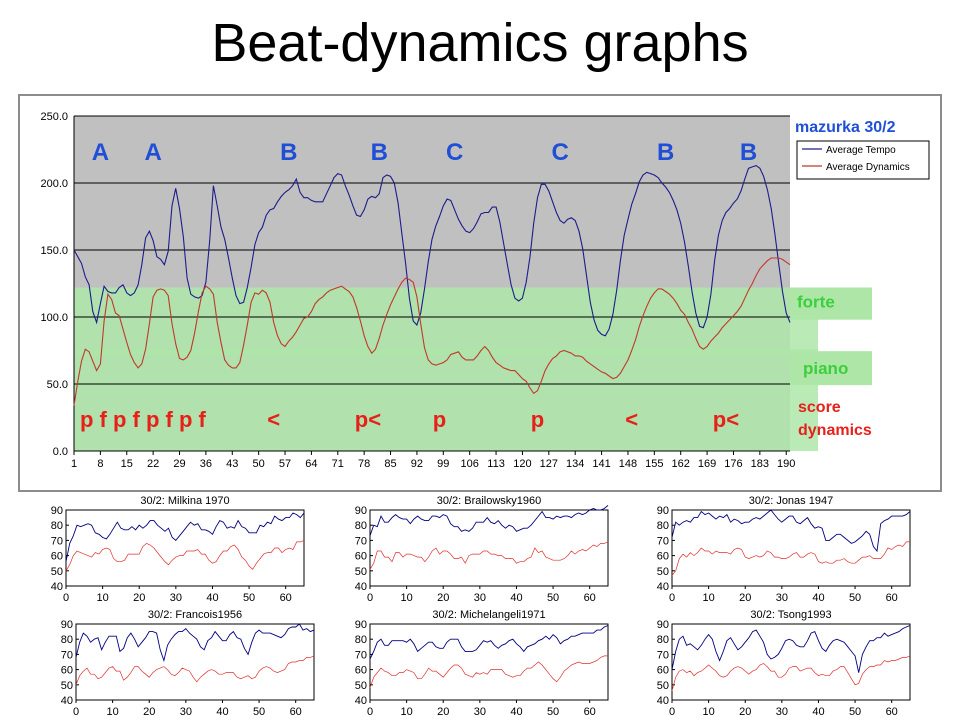 The width and height of the screenshot is (960, 723). Describe the element at coordinates (127, 464) in the screenshot. I see `x-tick-label: 15` at that location.